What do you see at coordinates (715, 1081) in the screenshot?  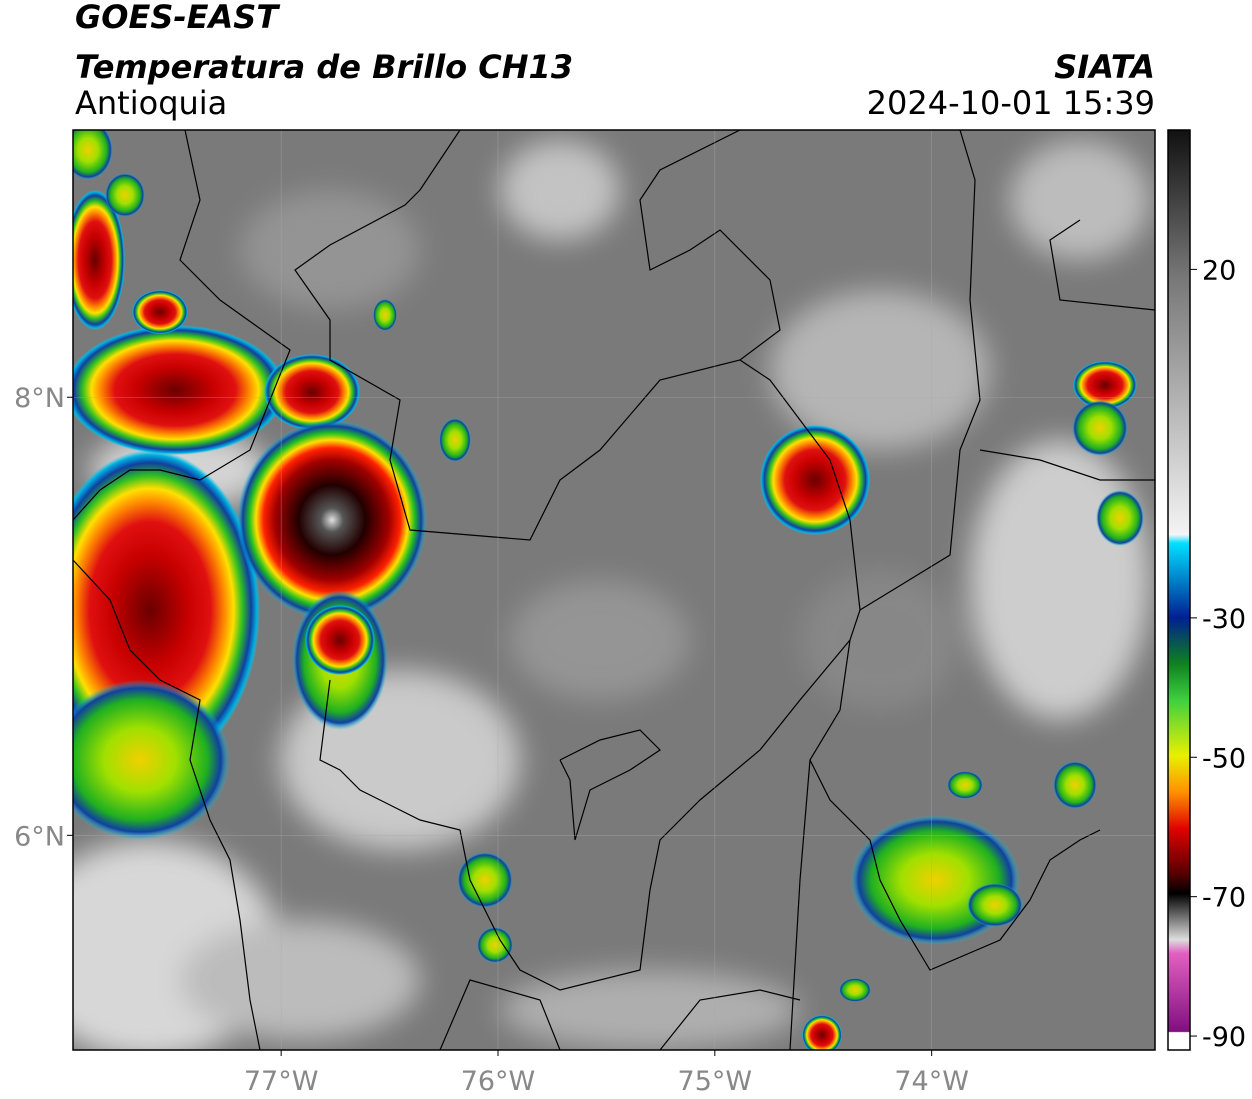 I see `x-tick-label: 75°W` at bounding box center [715, 1081].